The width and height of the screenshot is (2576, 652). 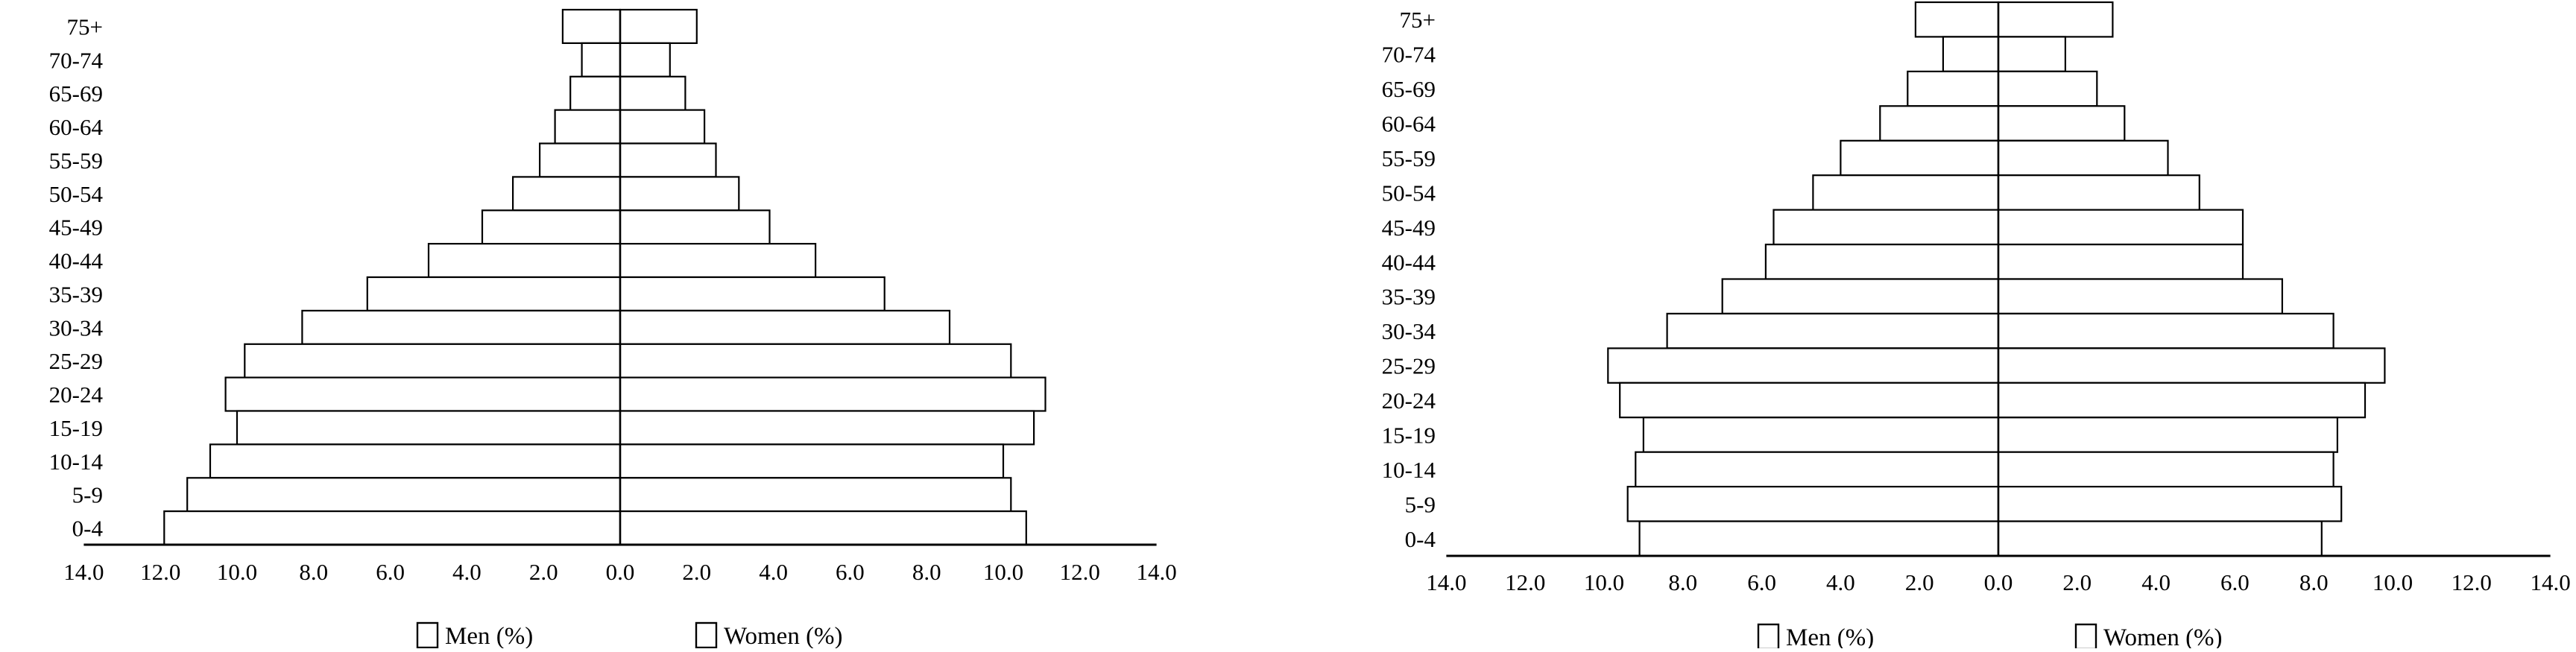 I want to click on x-tick-label-5: 4.0, so click(x=467, y=572).